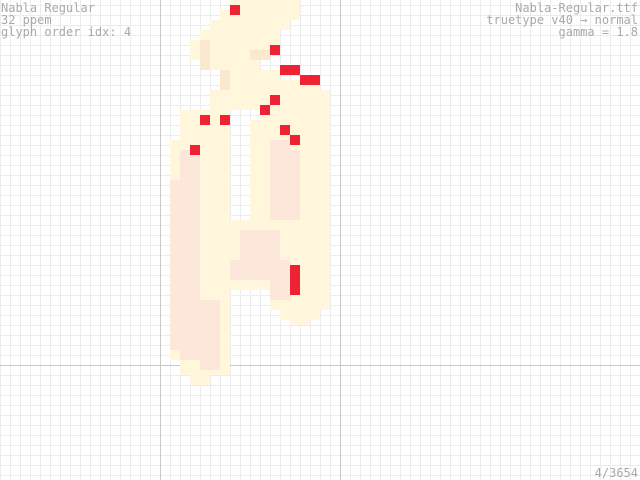 The width and height of the screenshot is (640, 480). Describe the element at coordinates (235, 255) in the screenshot. I see `glyph-inner-peach` at that location.